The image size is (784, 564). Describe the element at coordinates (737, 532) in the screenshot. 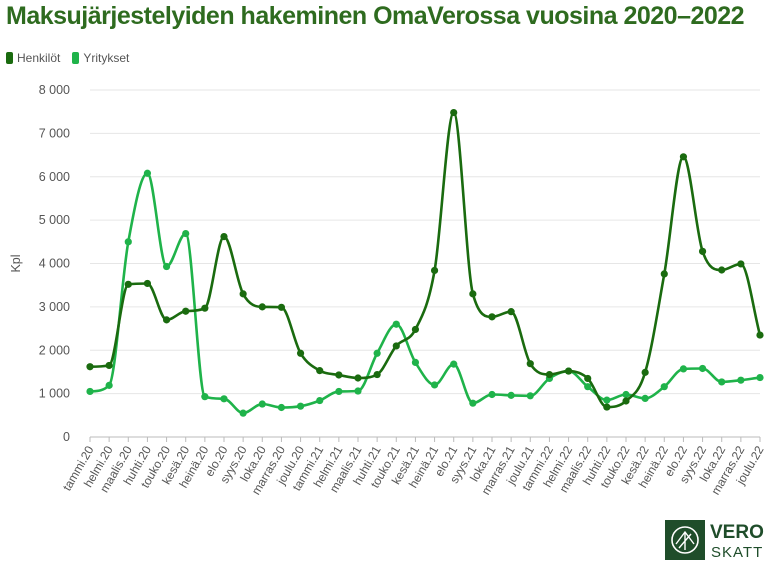

I see `logo-text-vero: VERO` at that location.